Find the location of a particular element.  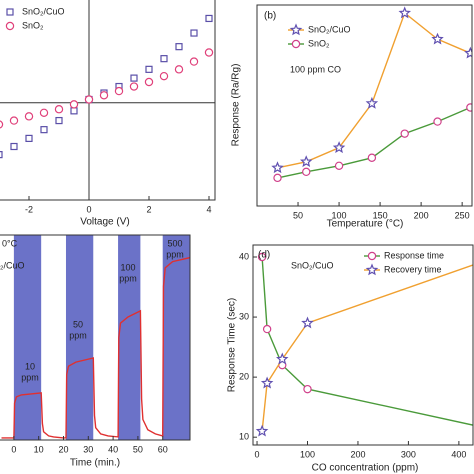

x-axis-label: Temperature (°C) is located at coordinates (365, 224).